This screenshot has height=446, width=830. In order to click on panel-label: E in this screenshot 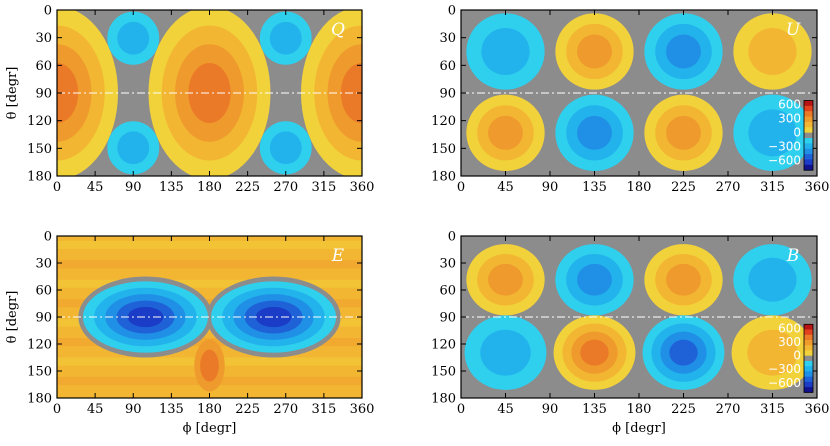, I will do `click(338, 256)`.